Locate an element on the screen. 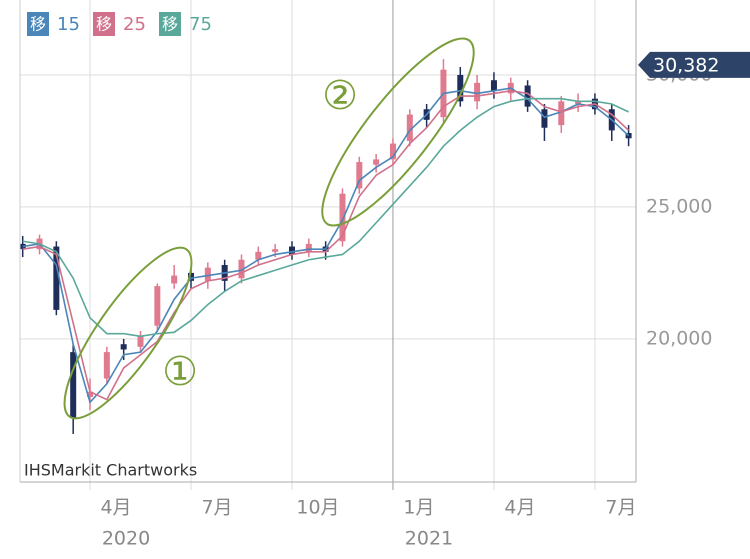  x-tick-label: 1月 is located at coordinates (418, 508).